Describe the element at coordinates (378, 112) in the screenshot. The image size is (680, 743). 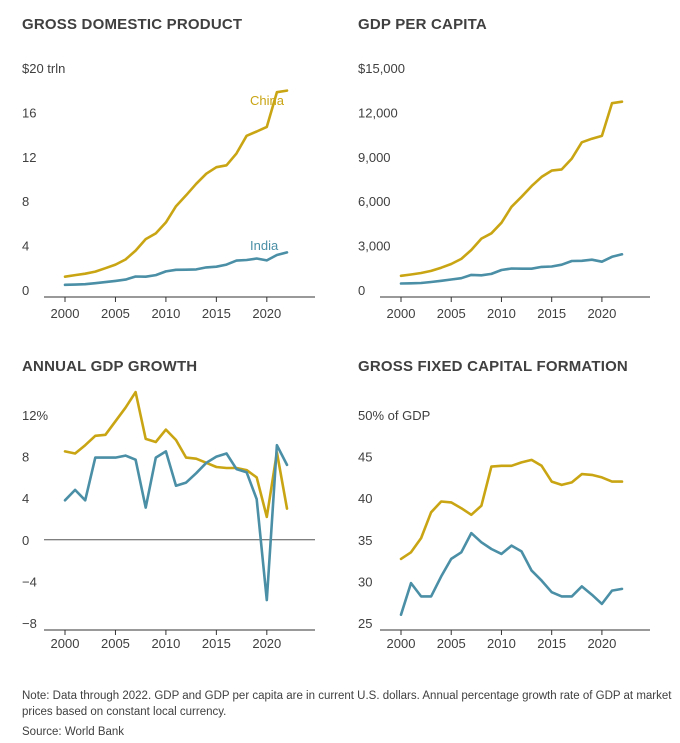
I see `chart-1-y-tick-label: 12,000` at that location.